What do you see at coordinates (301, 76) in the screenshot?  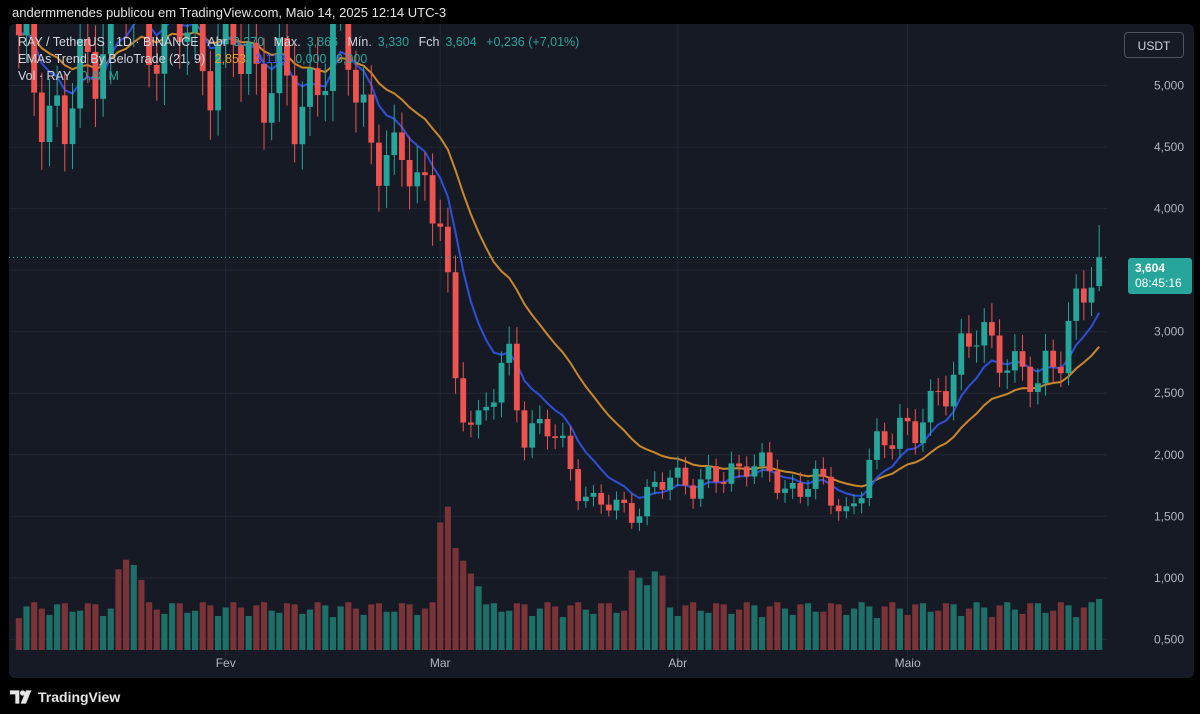 I see `legend-volume-row: Vol · RAY 0,48 M` at bounding box center [301, 76].